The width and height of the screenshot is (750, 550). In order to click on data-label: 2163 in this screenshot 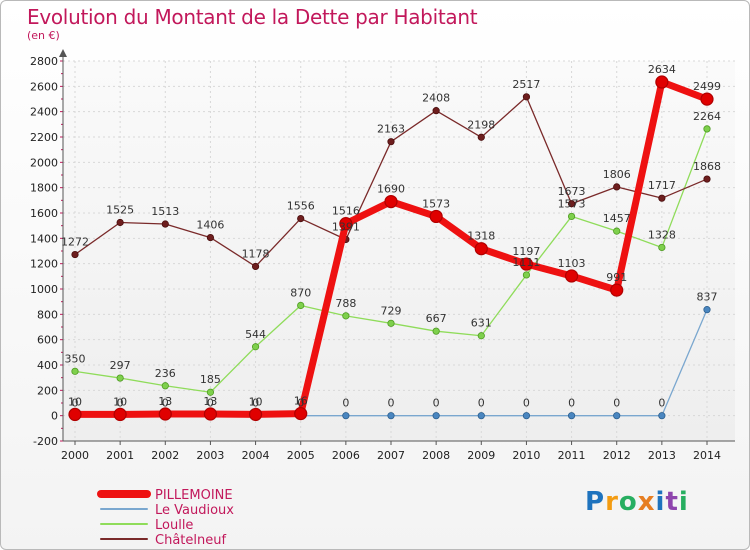, I will do `click(391, 129)`.